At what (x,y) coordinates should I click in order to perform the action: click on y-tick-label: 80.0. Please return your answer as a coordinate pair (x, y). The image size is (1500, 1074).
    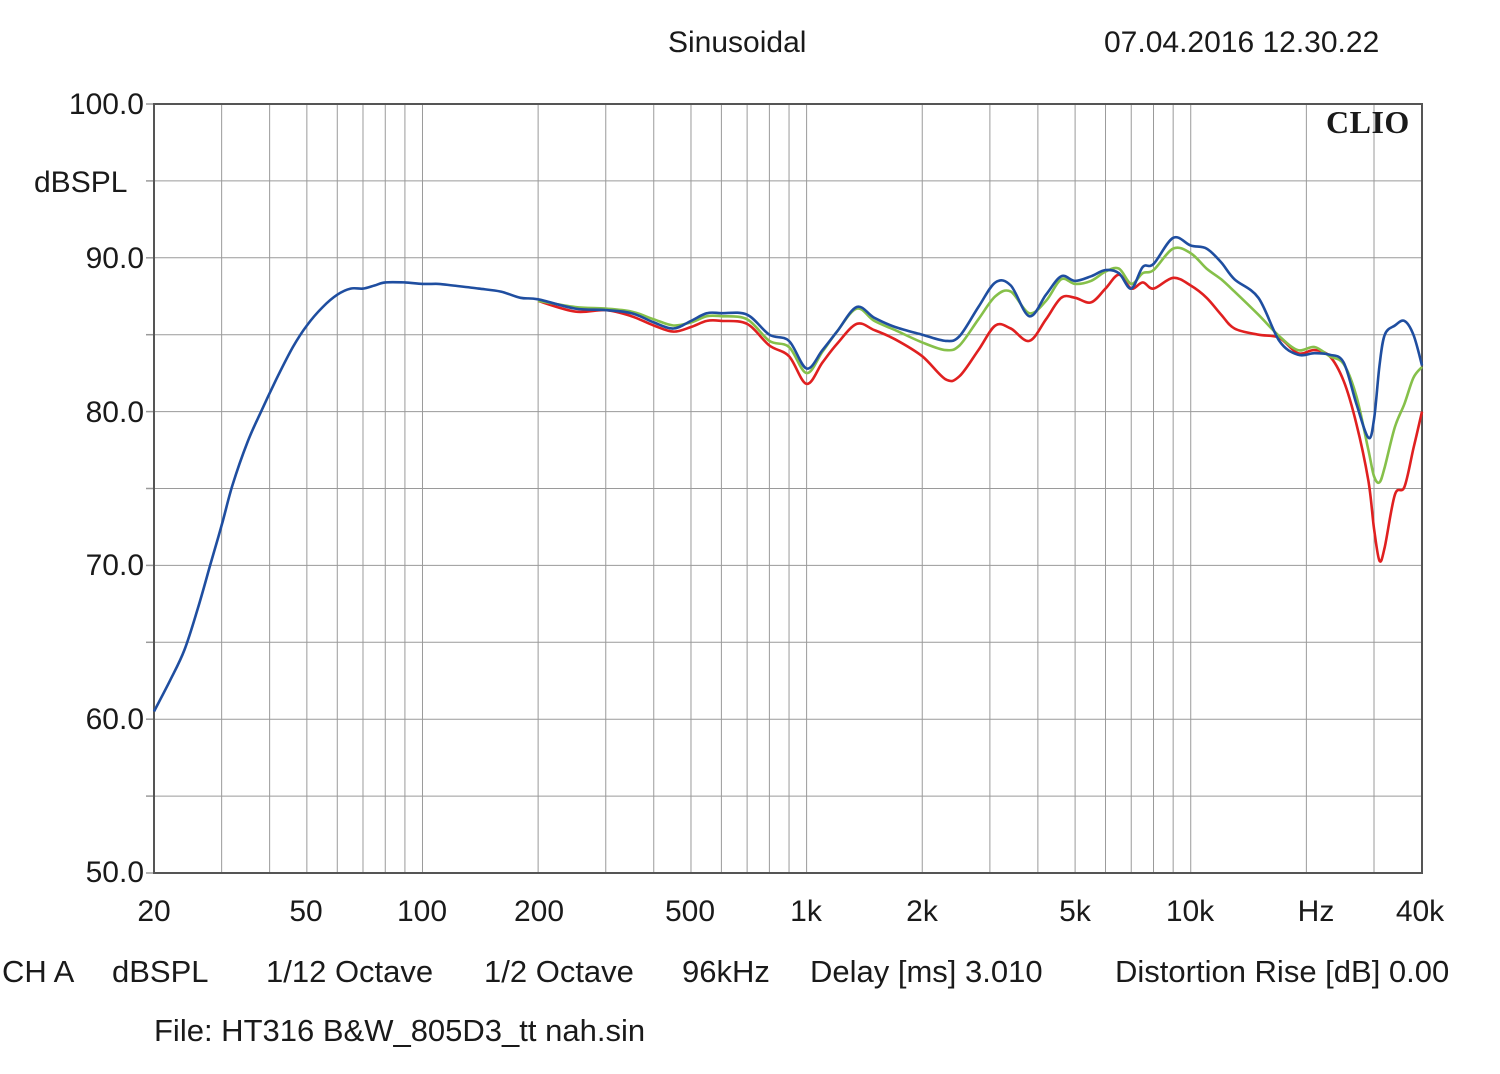
    Looking at the image, I should click on (114, 412).